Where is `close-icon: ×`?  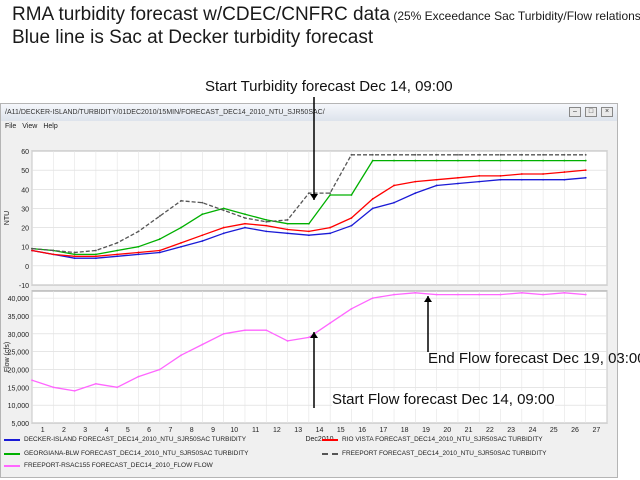
close-icon: × is located at coordinates (607, 112).